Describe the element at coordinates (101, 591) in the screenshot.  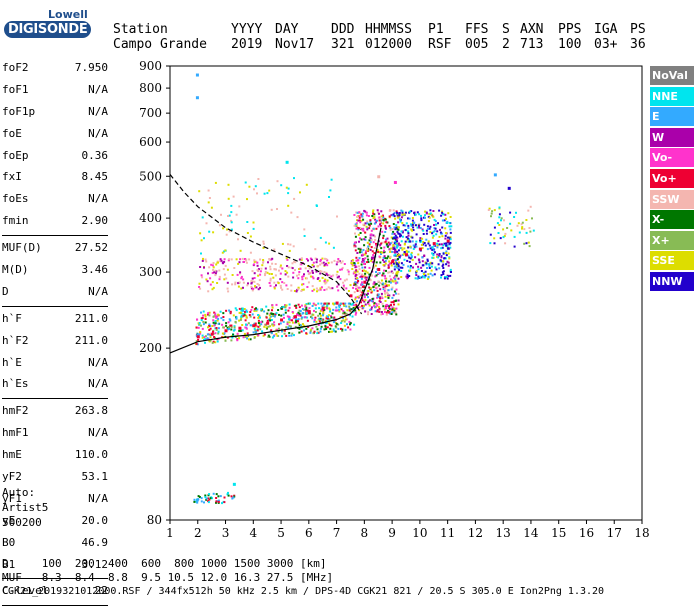
I see `param-value: 22` at that location.